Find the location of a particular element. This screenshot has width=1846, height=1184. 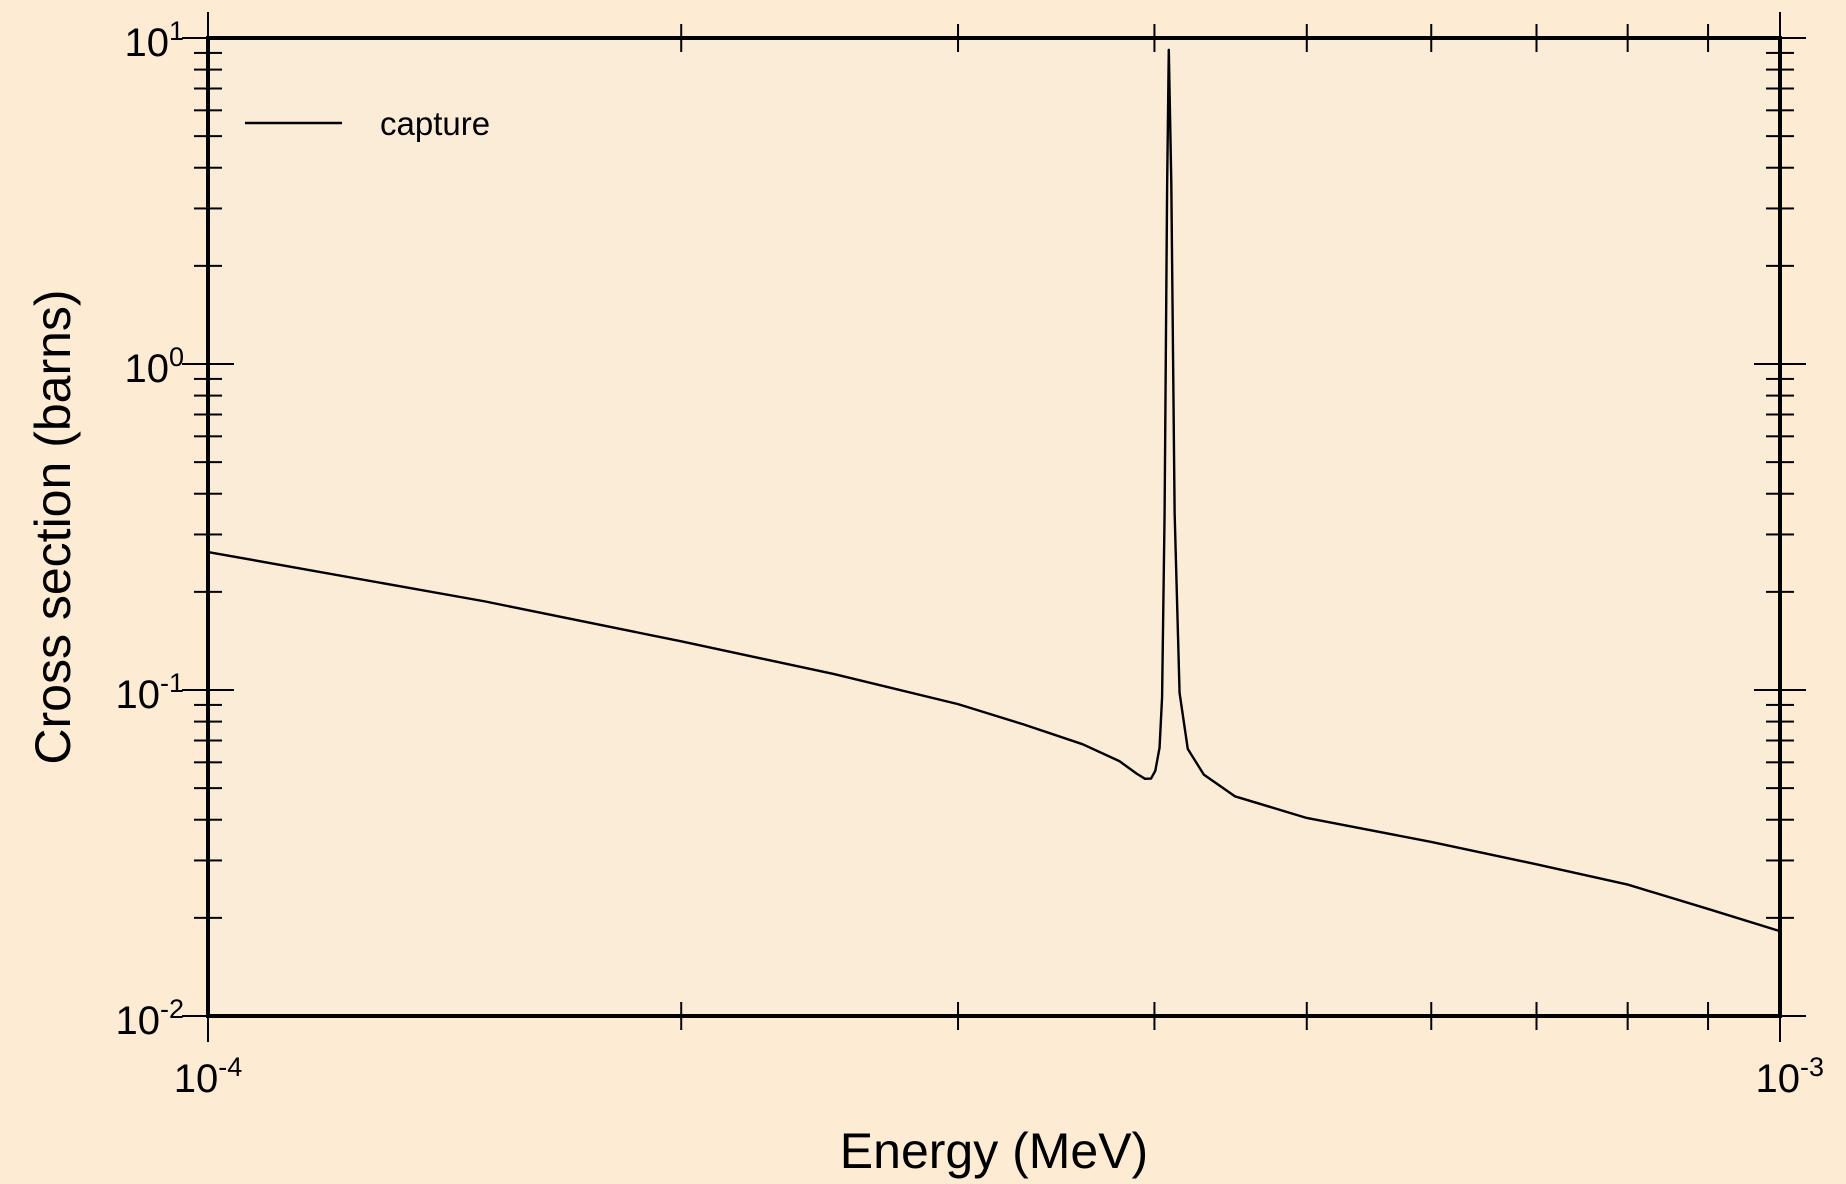

x-axis-label: Energy (MeV) is located at coordinates (994, 1151).